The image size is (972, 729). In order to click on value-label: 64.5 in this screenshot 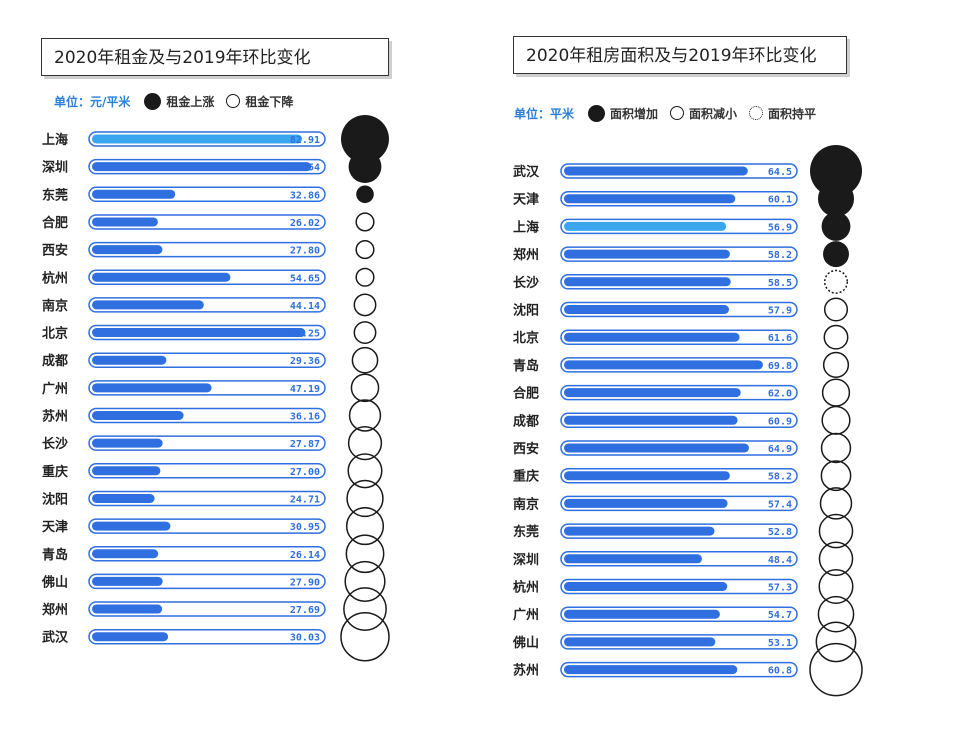, I will do `click(780, 172)`.